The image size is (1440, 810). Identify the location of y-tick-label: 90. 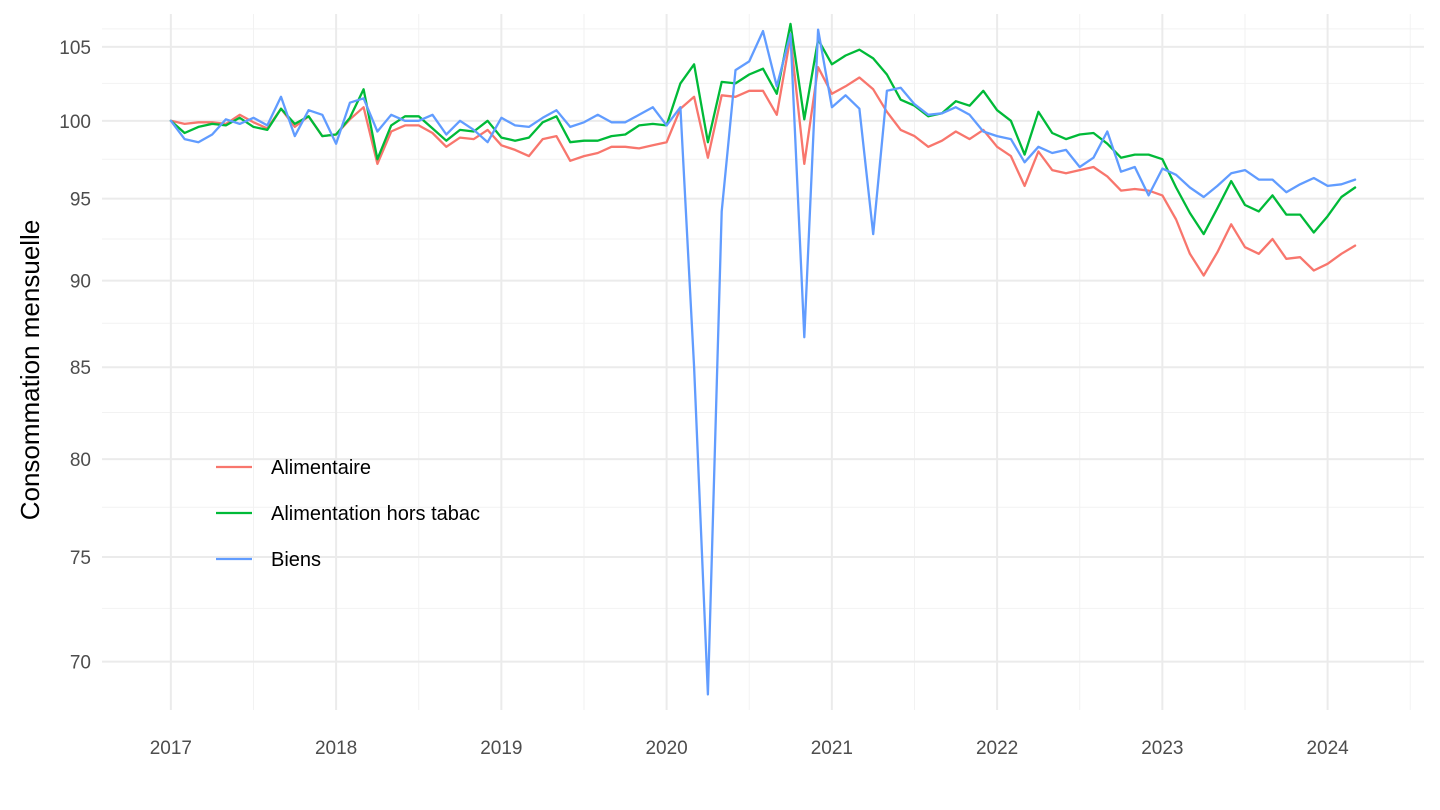
(80, 282).